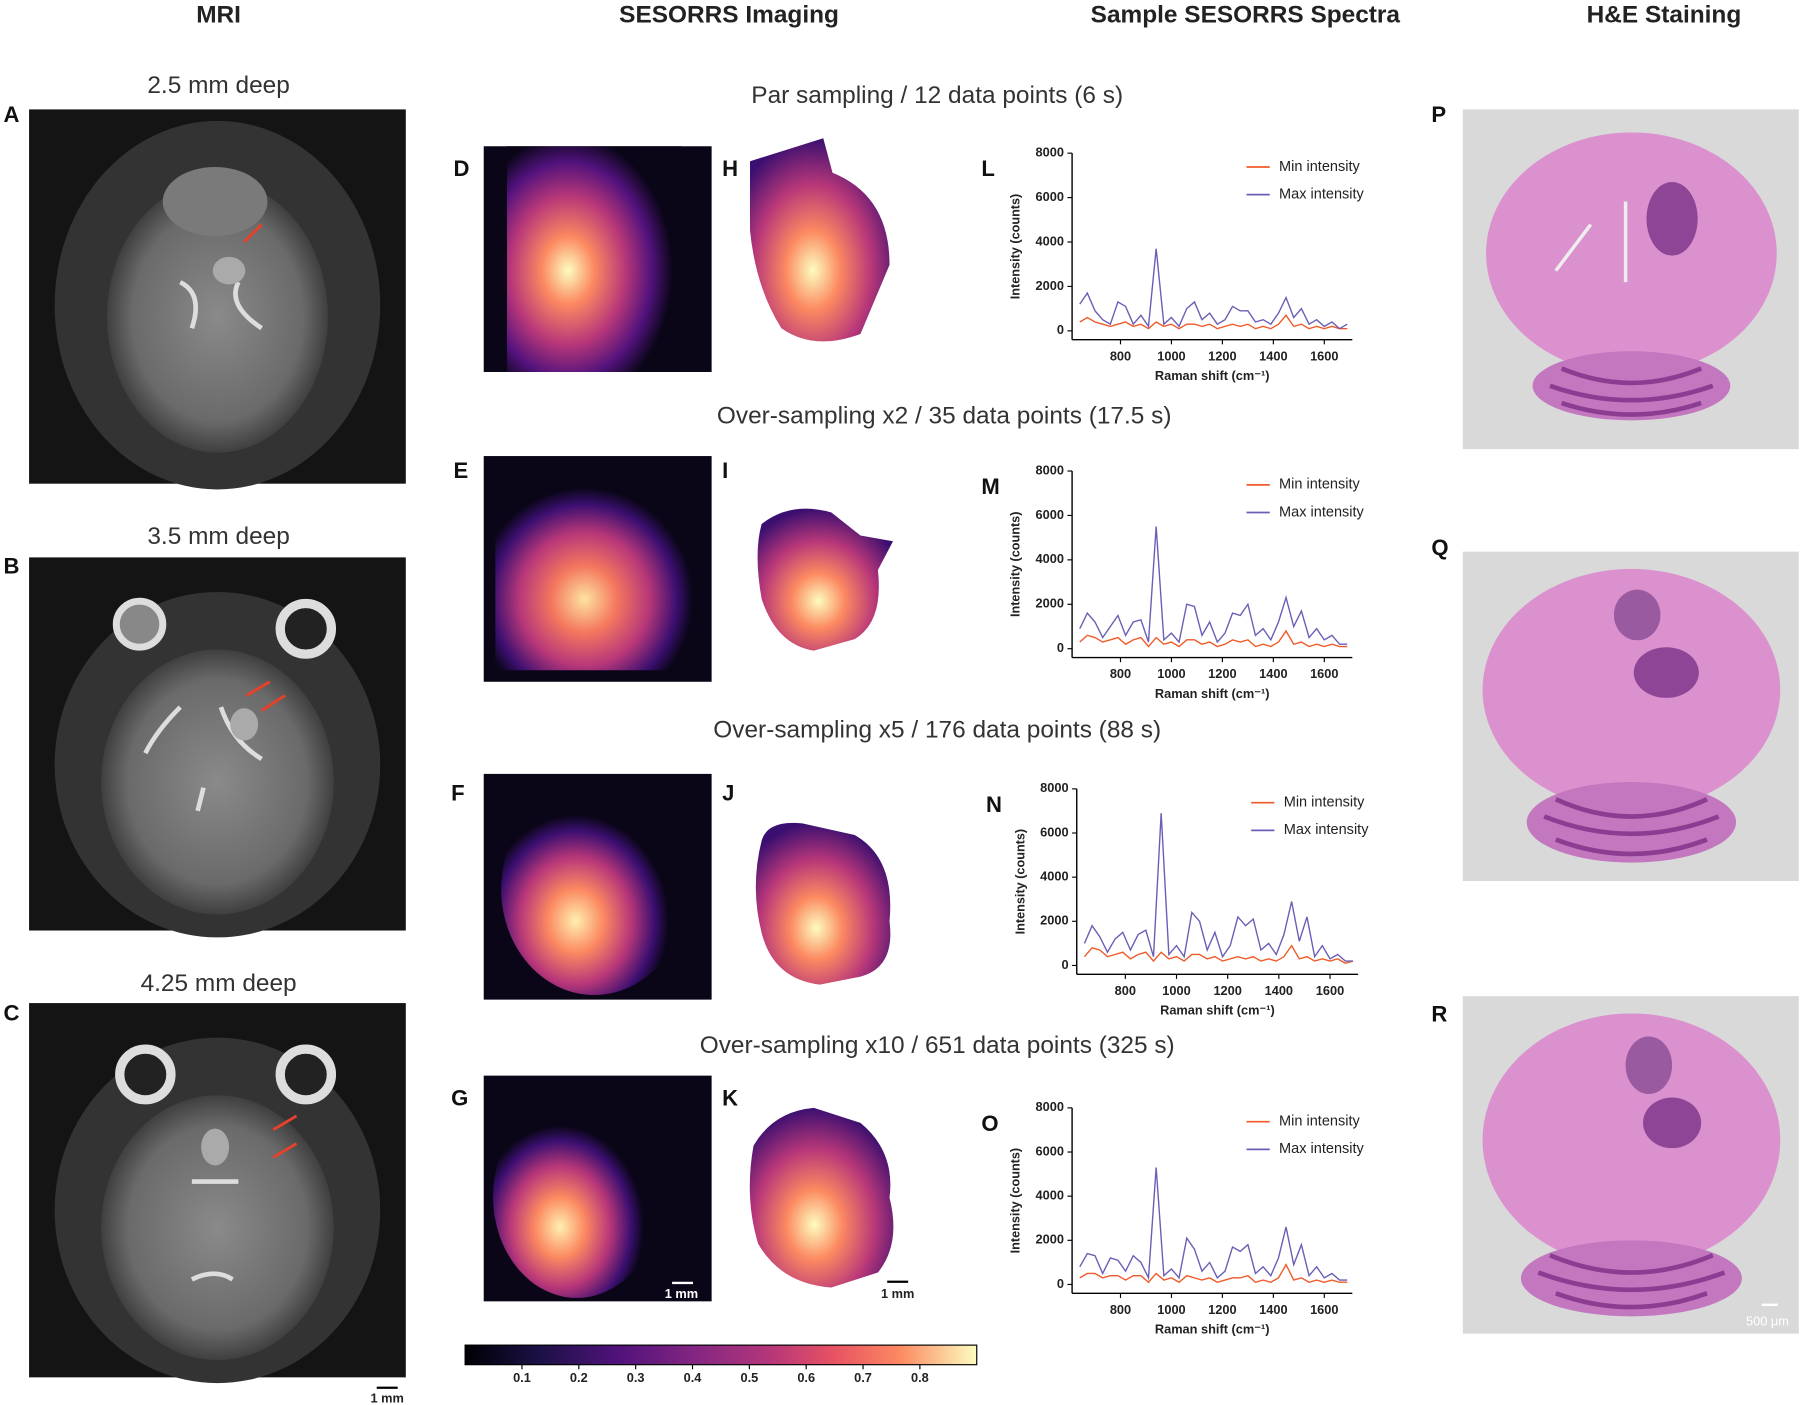 Image resolution: width=1800 pixels, height=1405 pixels. I want to click on sesorrs-row: Par sampling / 12 data points (6 s) D H, so click(788, 227).